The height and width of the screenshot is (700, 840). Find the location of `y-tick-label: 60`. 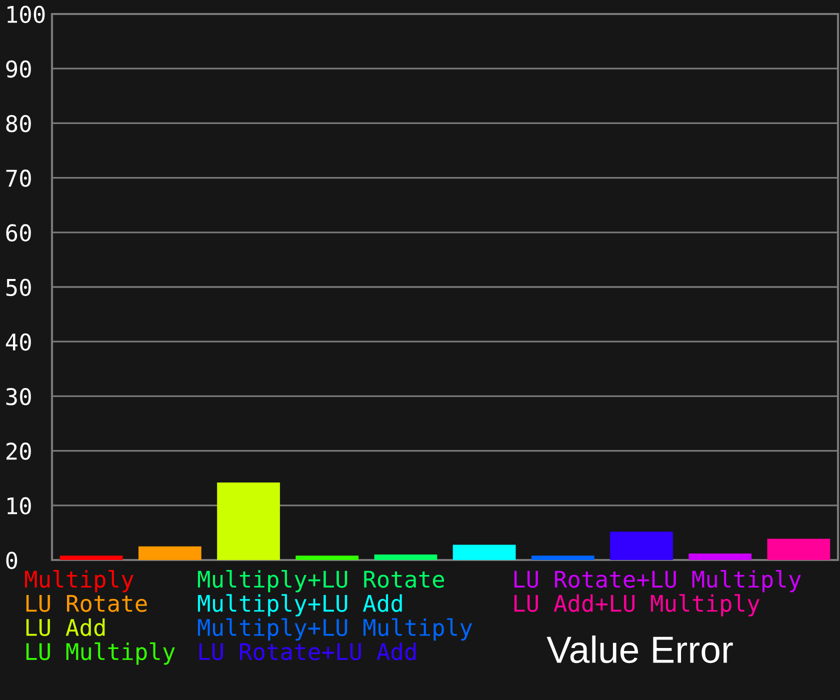

y-tick-label: 60 is located at coordinates (18, 233).